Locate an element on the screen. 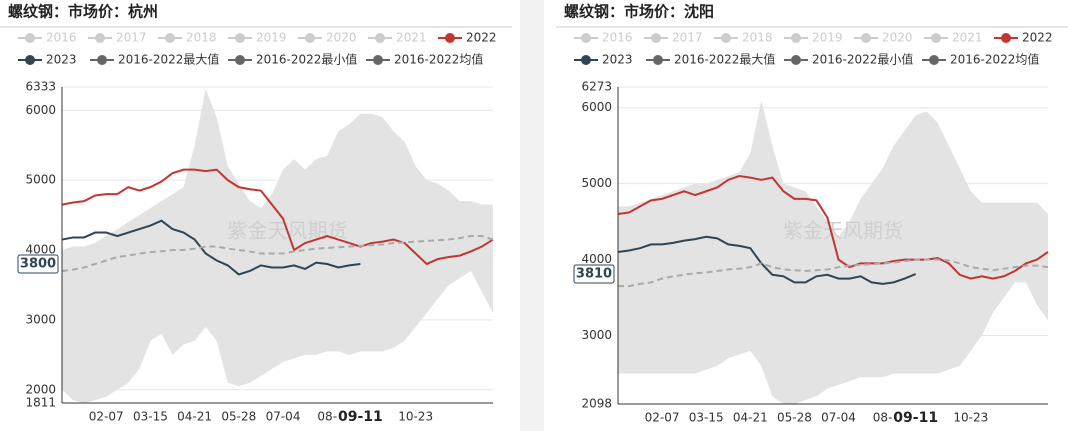 This screenshot has width=1068, height=431. y-tick-label: 2098 is located at coordinates (596, 404).